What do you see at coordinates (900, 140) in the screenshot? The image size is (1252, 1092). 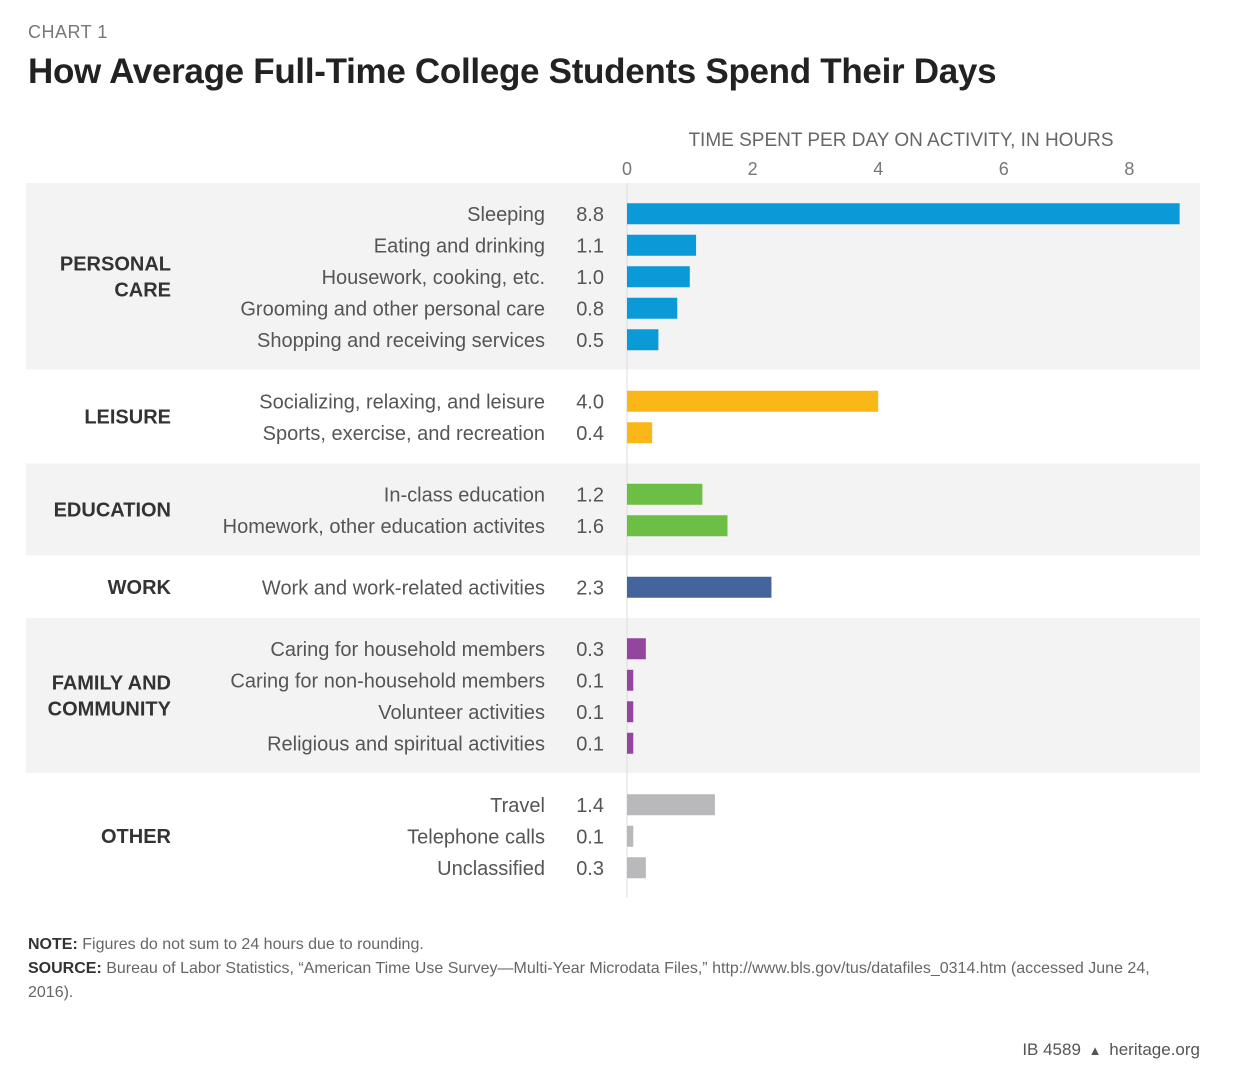 I see `x-axis-title: TIME SPENT PER DAY ON ACTIVITY, IN HOURS` at bounding box center [900, 140].